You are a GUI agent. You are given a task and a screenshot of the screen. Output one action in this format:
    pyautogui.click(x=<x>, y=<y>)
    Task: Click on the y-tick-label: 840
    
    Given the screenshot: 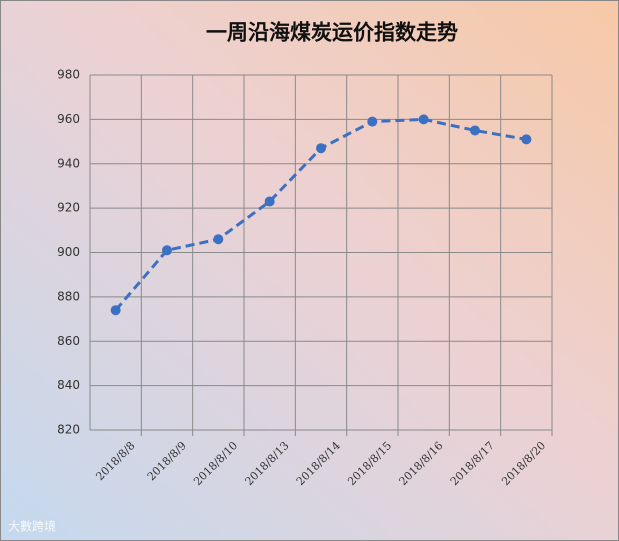 What is the action you would take?
    pyautogui.click(x=68, y=385)
    